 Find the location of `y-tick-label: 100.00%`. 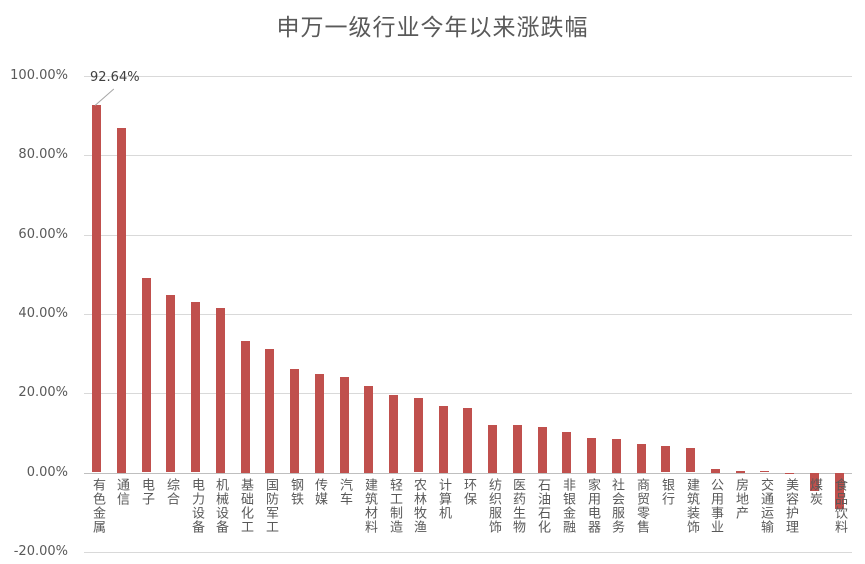

y-tick-label: 100.00% is located at coordinates (39, 75).